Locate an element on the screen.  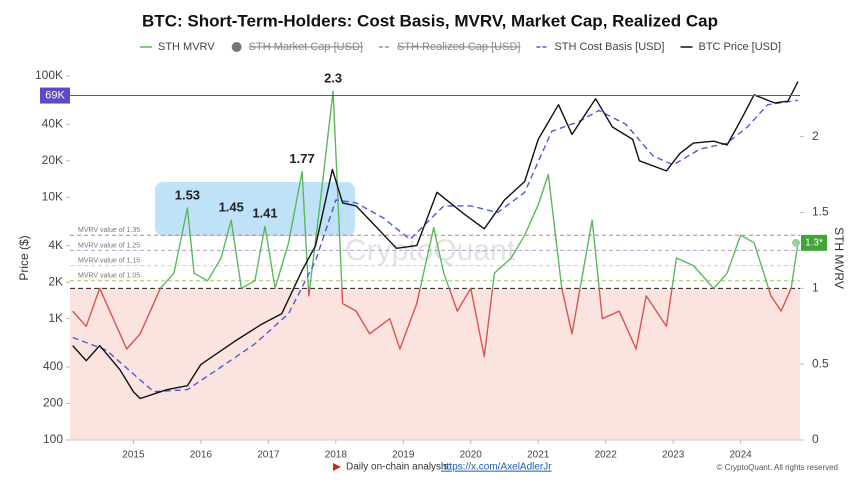
x-tick-label: 2018 is located at coordinates (336, 455).